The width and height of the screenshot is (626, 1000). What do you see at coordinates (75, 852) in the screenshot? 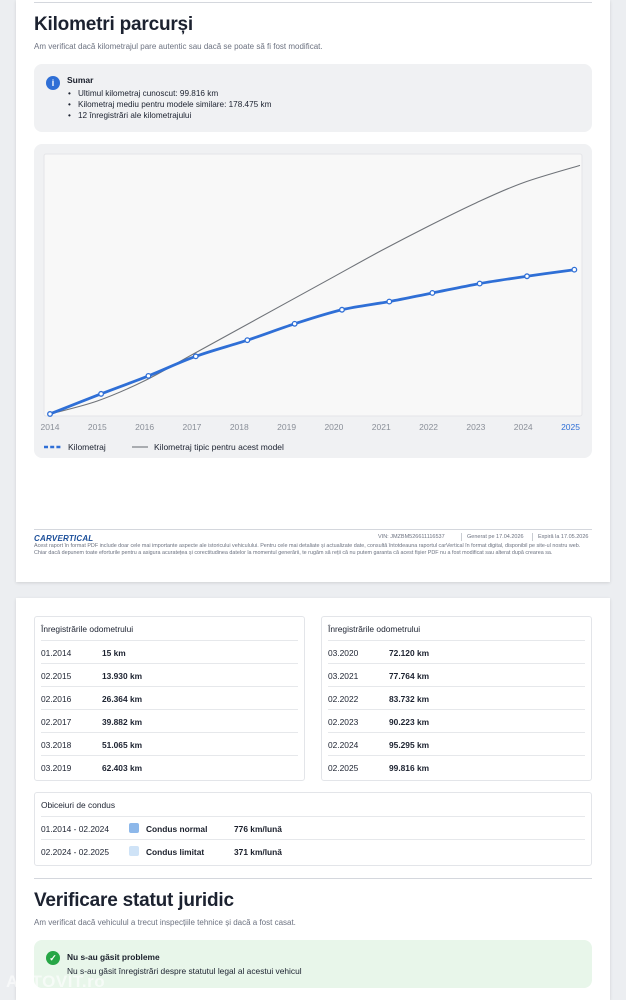
I see `row-period: 02.2024 - 02.2025` at bounding box center [75, 852].